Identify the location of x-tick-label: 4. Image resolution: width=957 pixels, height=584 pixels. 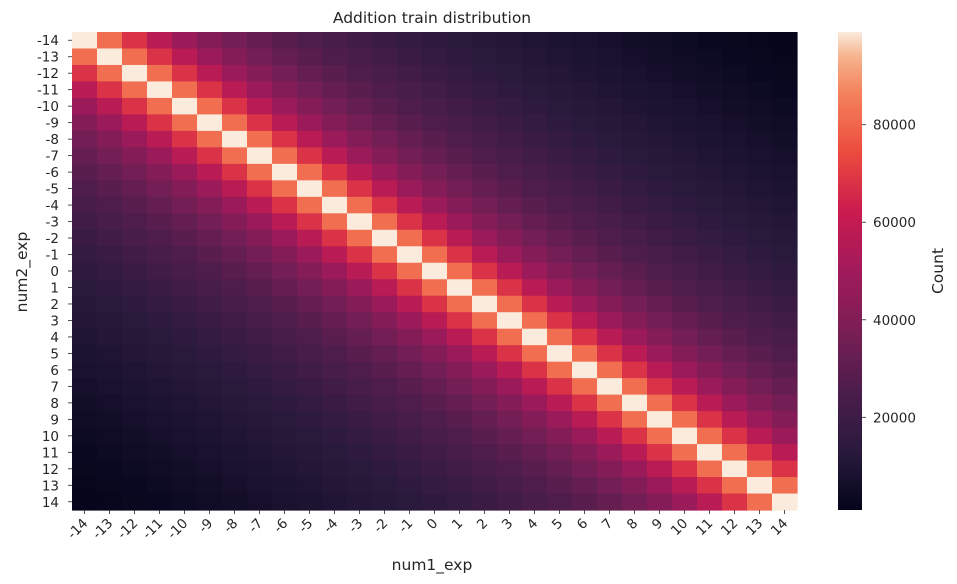
(532, 524).